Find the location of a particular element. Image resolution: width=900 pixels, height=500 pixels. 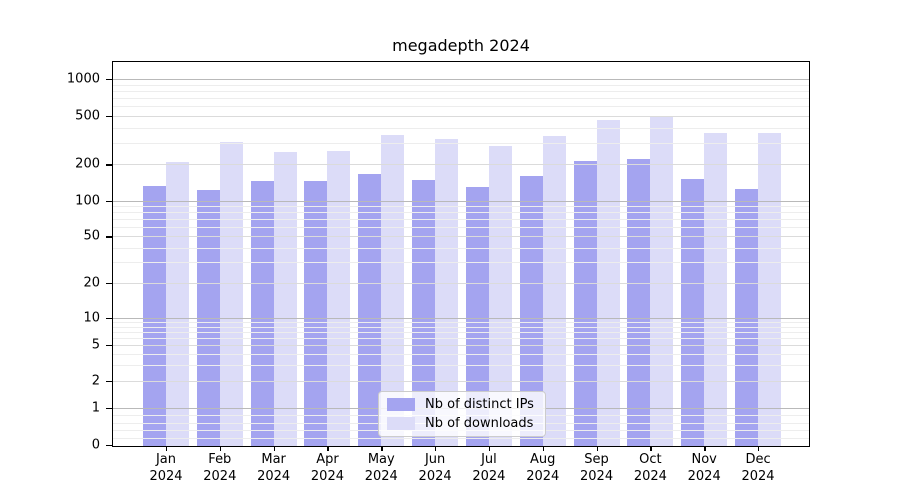

x-tick-mark-sep is located at coordinates (597, 449).